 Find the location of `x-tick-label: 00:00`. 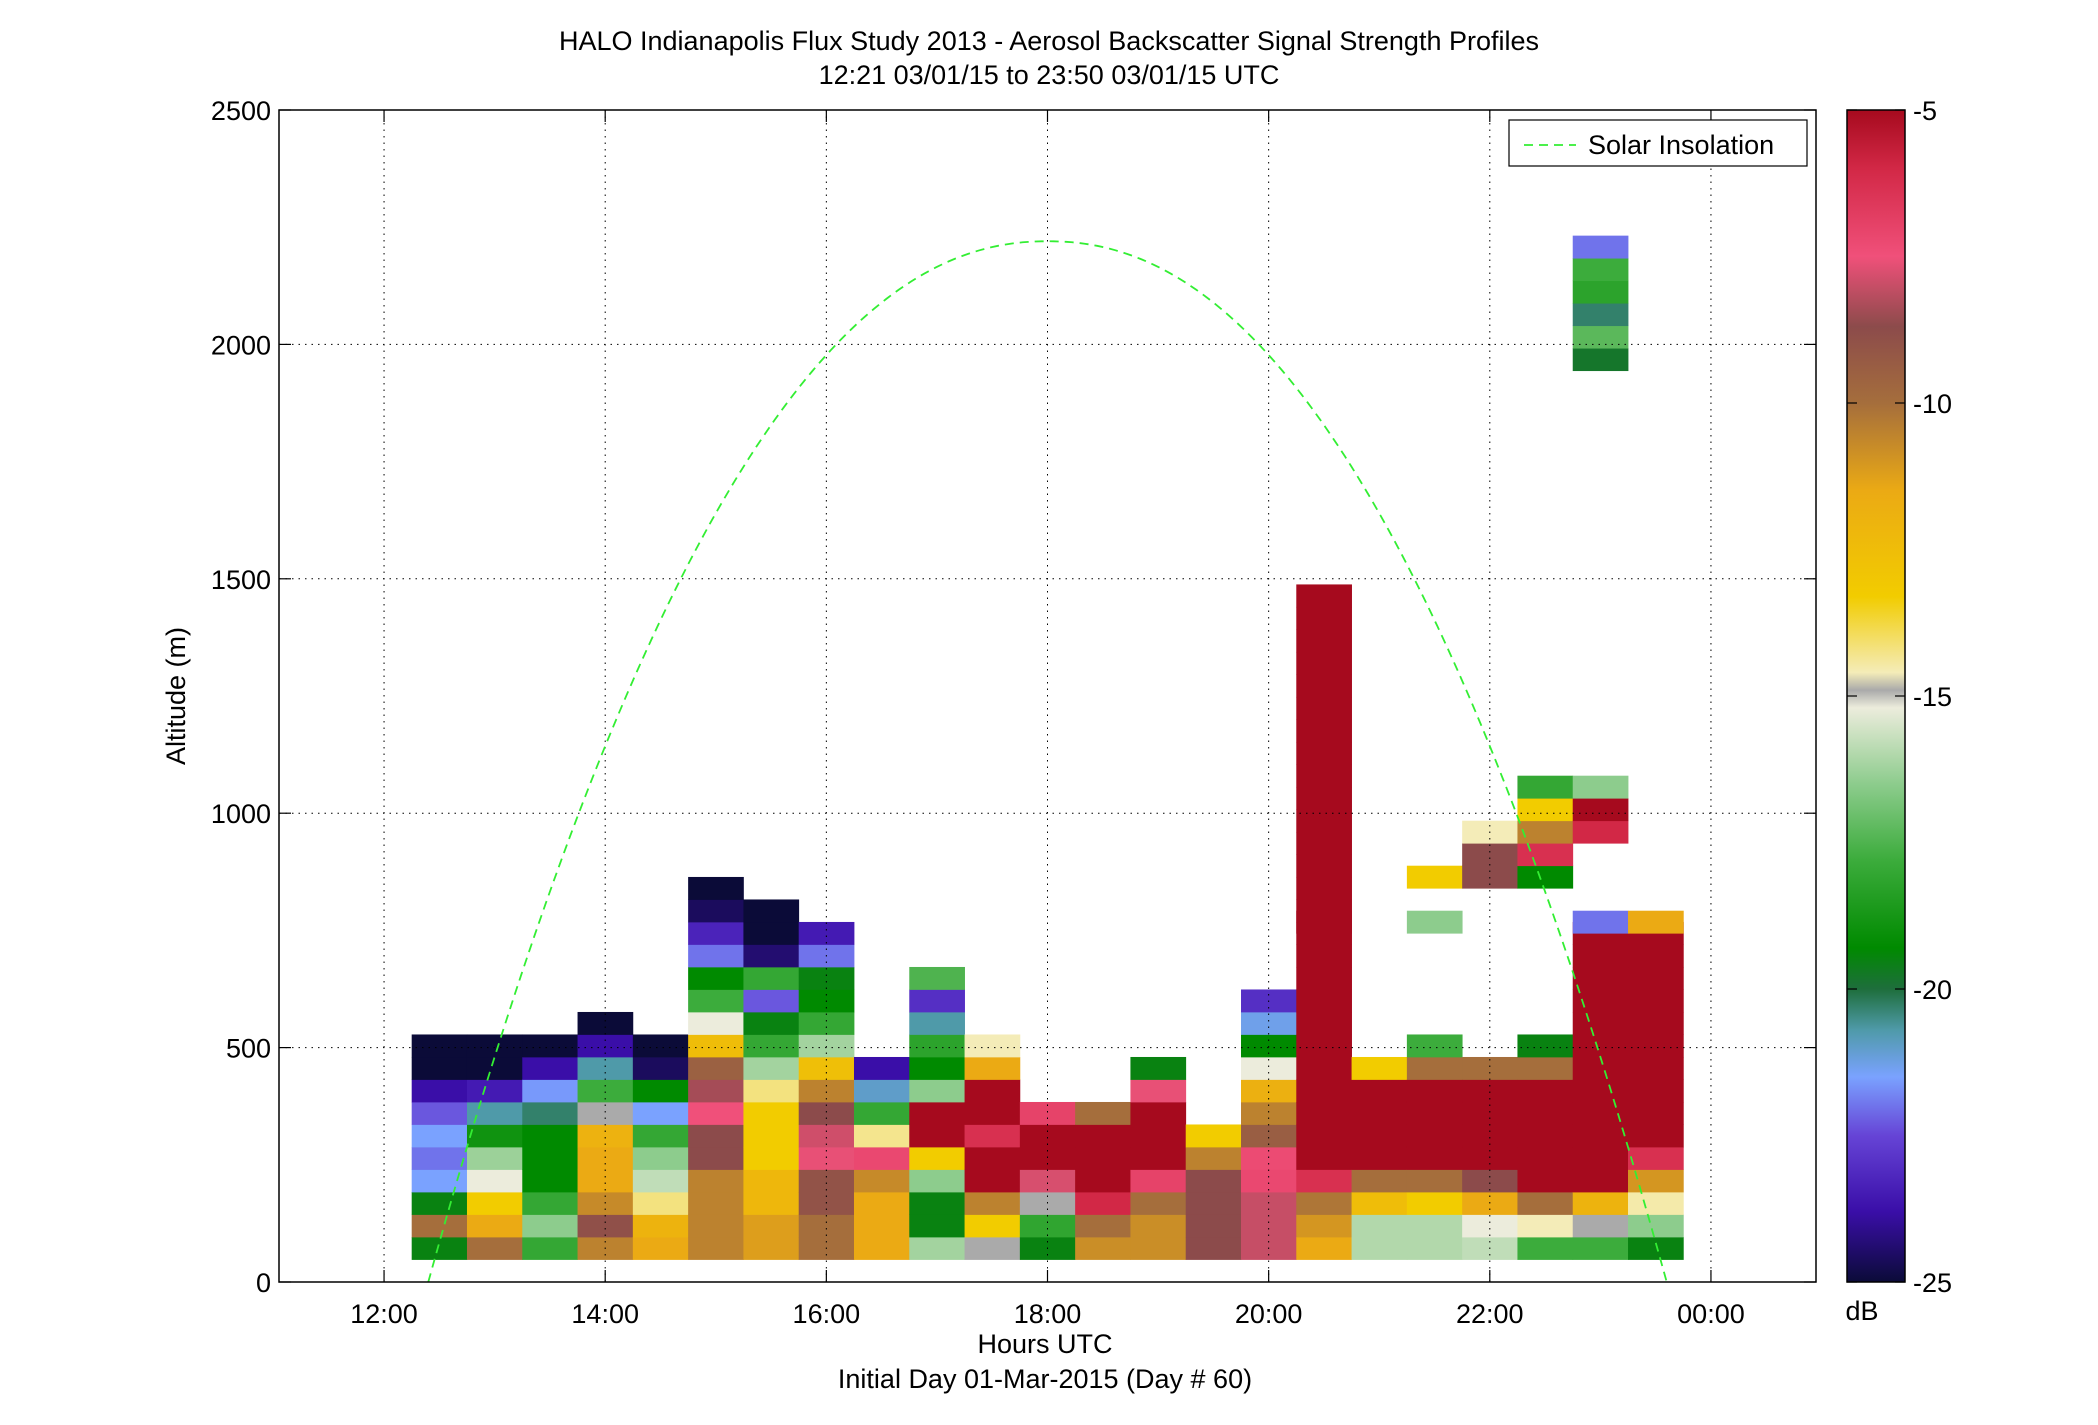

x-tick-label: 00:00 is located at coordinates (1711, 1314).